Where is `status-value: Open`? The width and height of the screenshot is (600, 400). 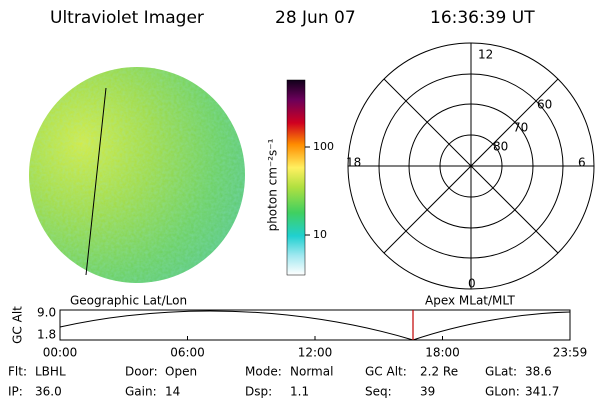
status-value: Open is located at coordinates (181, 372).